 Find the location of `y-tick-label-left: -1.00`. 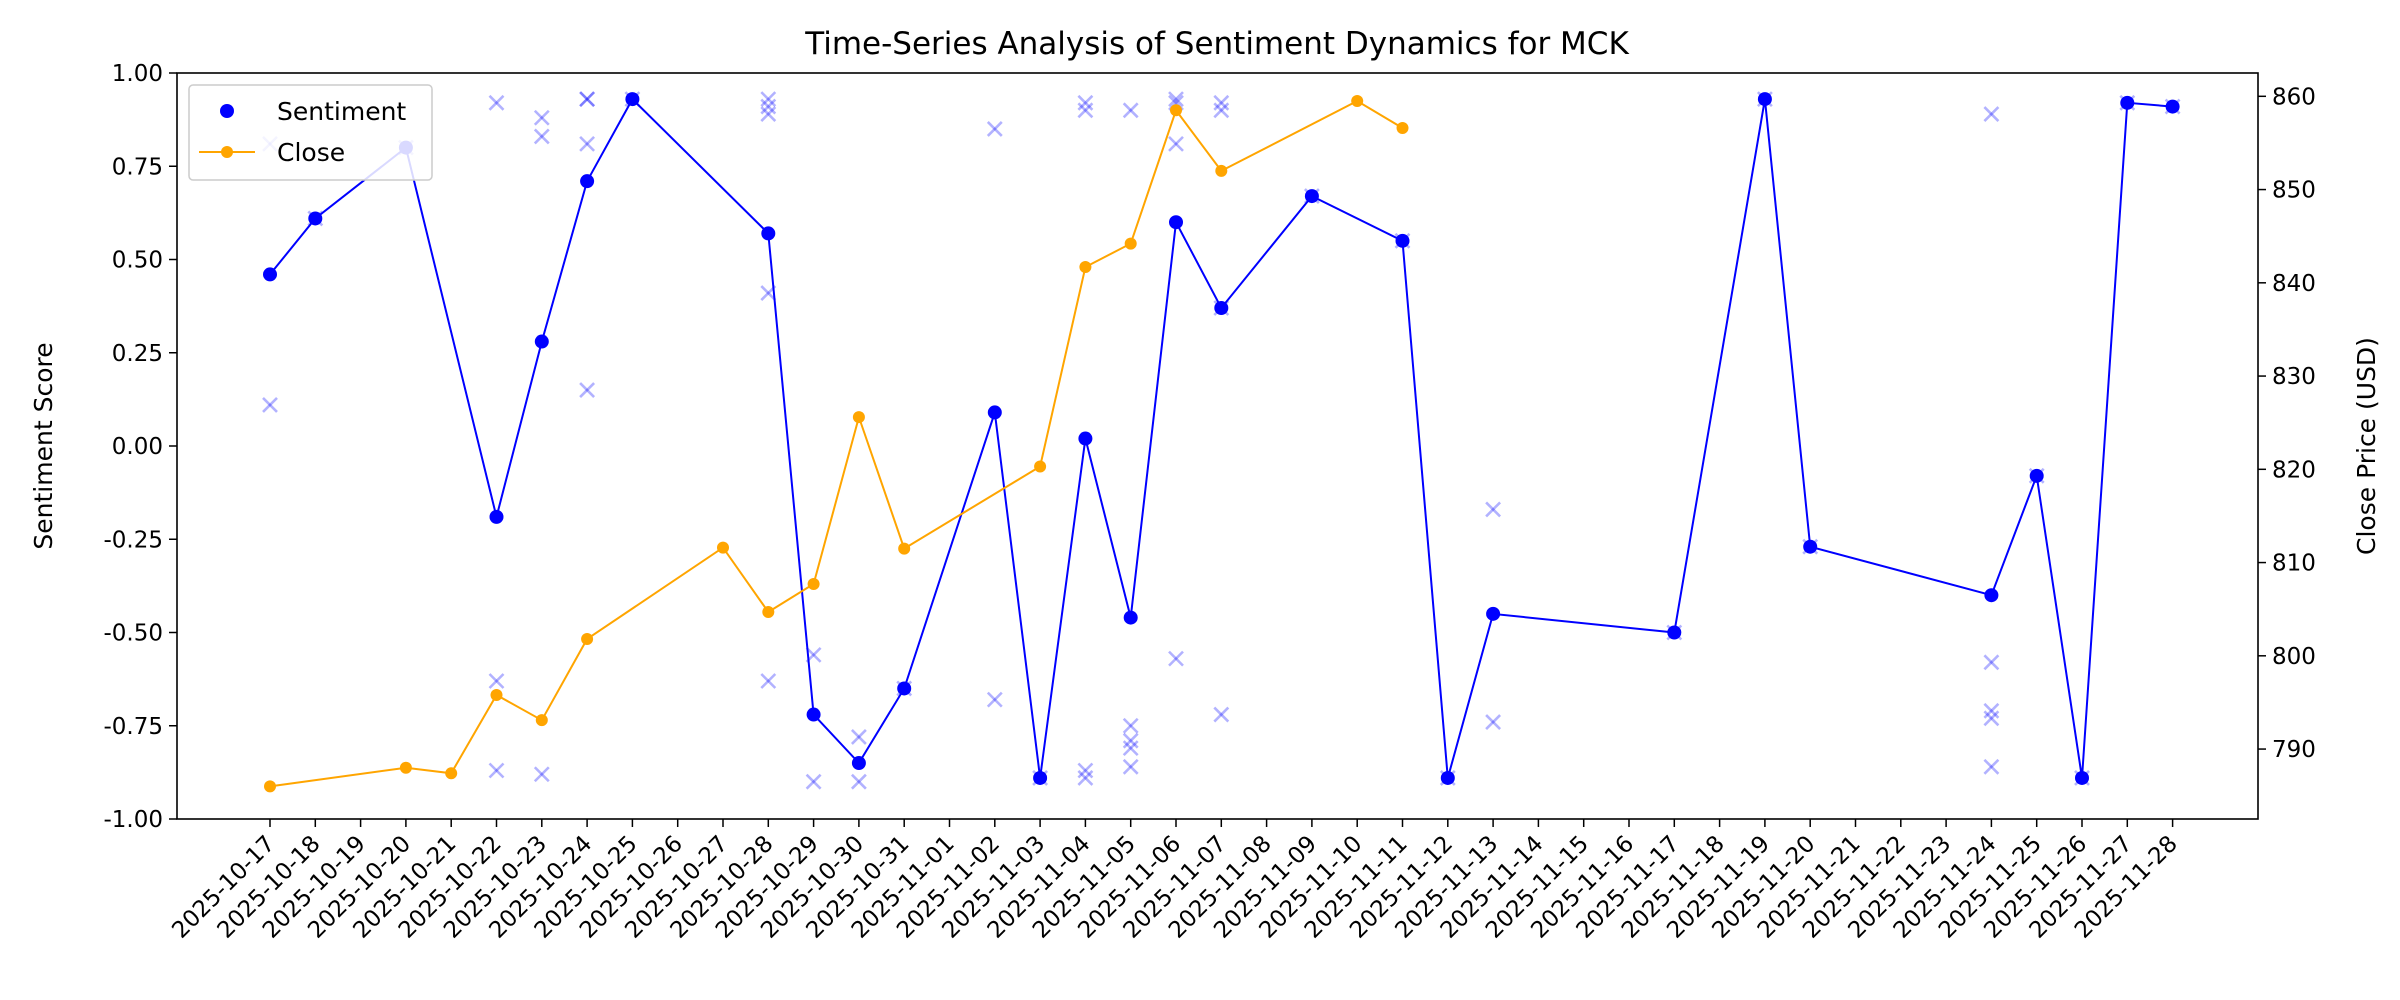

y-tick-label-left: -1.00 is located at coordinates (133, 820).